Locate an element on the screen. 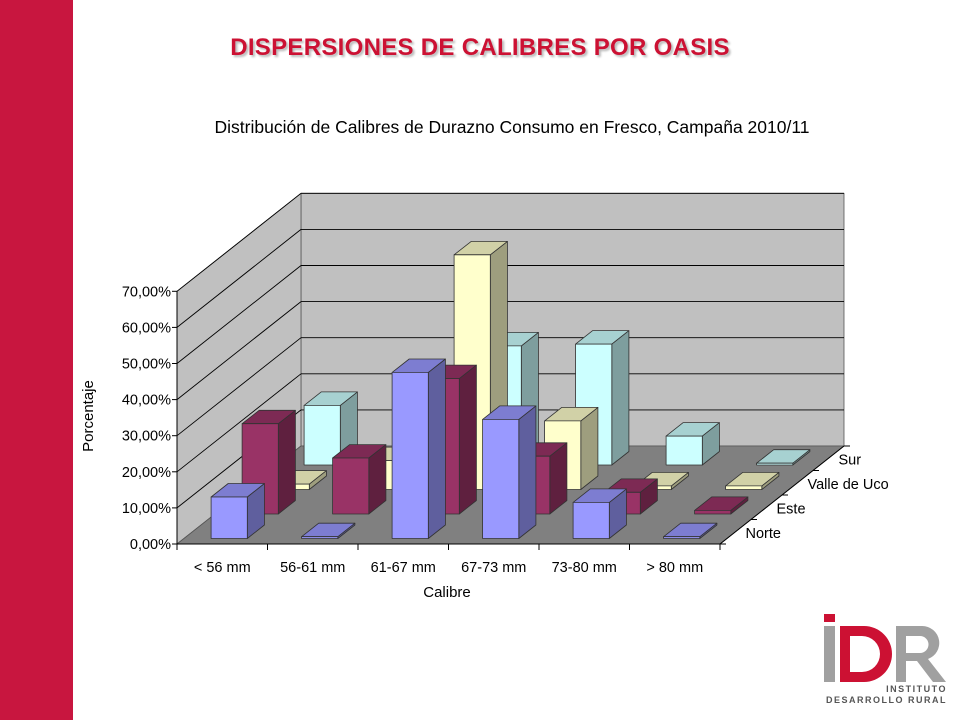 Image resolution: width=960 pixels, height=720 pixels. y-tick-label: 20,00% is located at coordinates (146, 473).